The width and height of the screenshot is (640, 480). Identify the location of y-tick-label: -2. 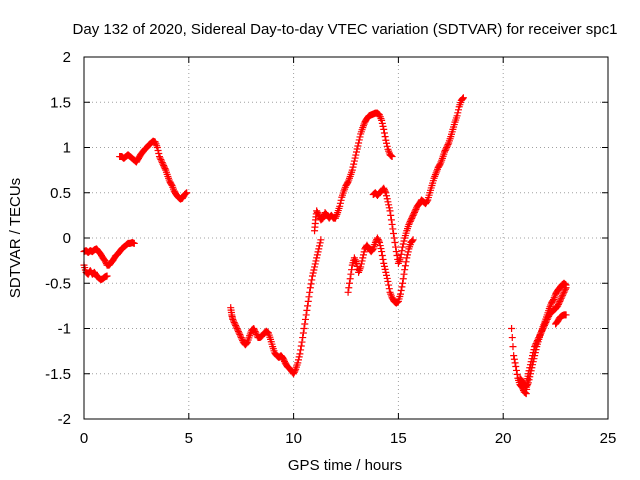
(64, 419).